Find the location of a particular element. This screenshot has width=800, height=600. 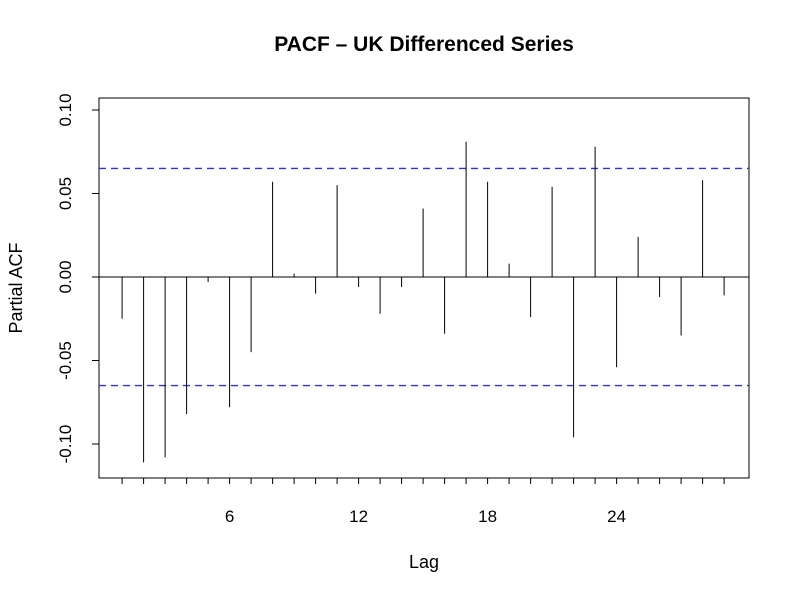

x-axis: 6 12 18 24 is located at coordinates (423, 502).